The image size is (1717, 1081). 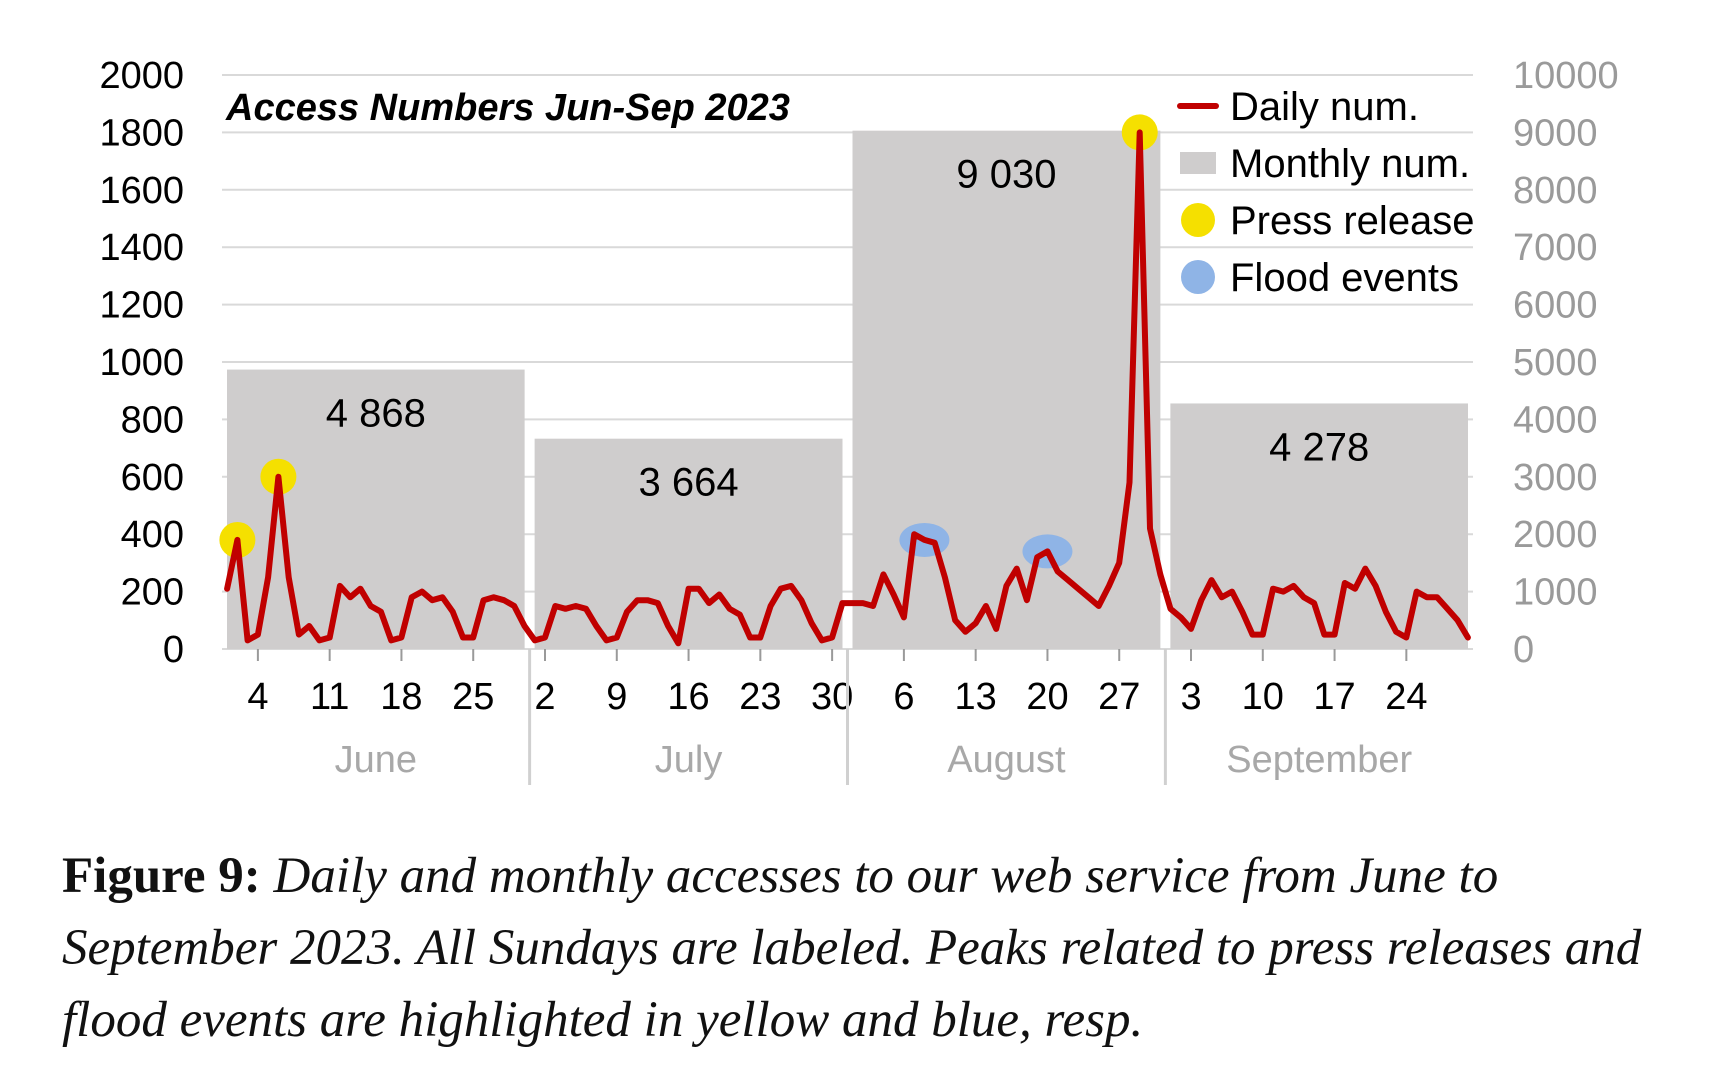 What do you see at coordinates (1555, 363) in the screenshot?
I see `right-tick-5000: 5000` at bounding box center [1555, 363].